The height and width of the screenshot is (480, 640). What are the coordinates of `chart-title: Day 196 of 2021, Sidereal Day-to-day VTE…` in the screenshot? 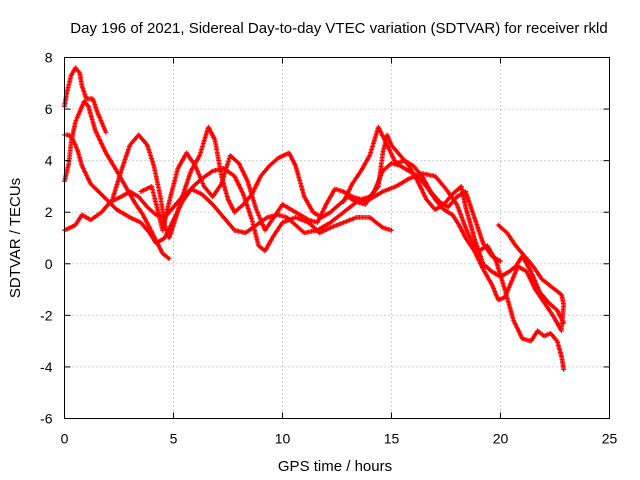 It's located at (338, 28).